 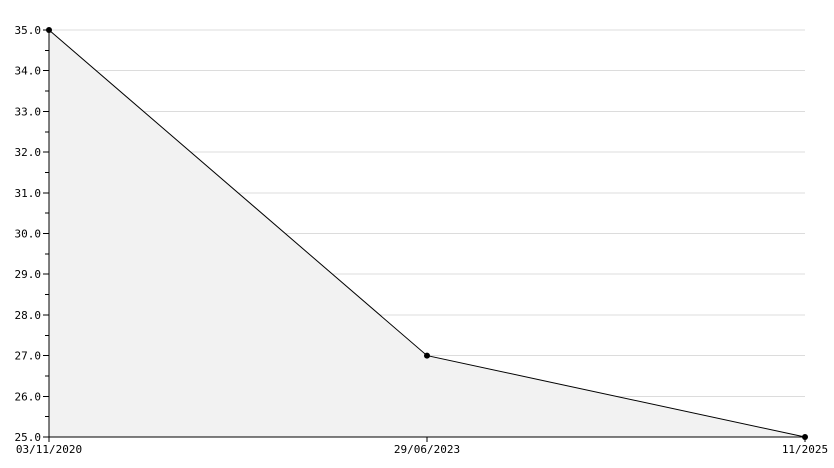 I want to click on y-tick-label: 25.0, so click(x=28, y=437).